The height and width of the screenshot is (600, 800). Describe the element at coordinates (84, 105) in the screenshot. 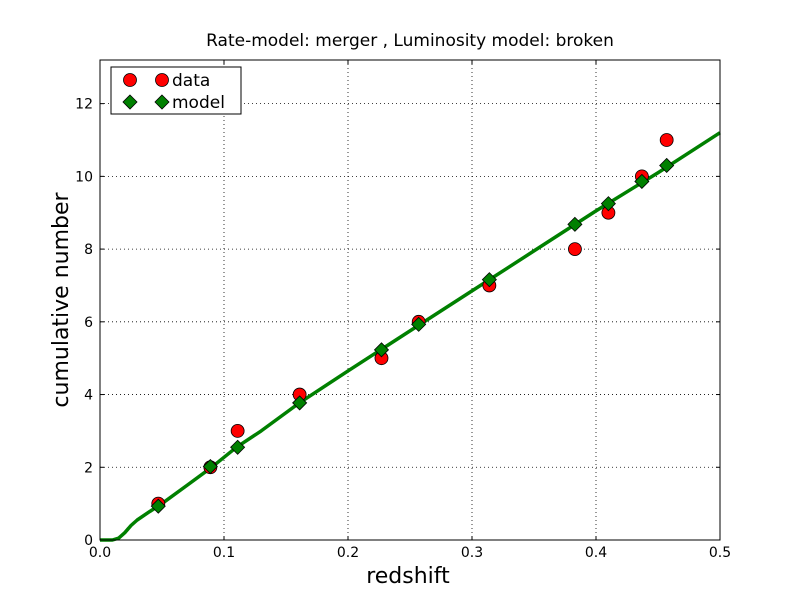

I see `y-tick-label: 12` at that location.